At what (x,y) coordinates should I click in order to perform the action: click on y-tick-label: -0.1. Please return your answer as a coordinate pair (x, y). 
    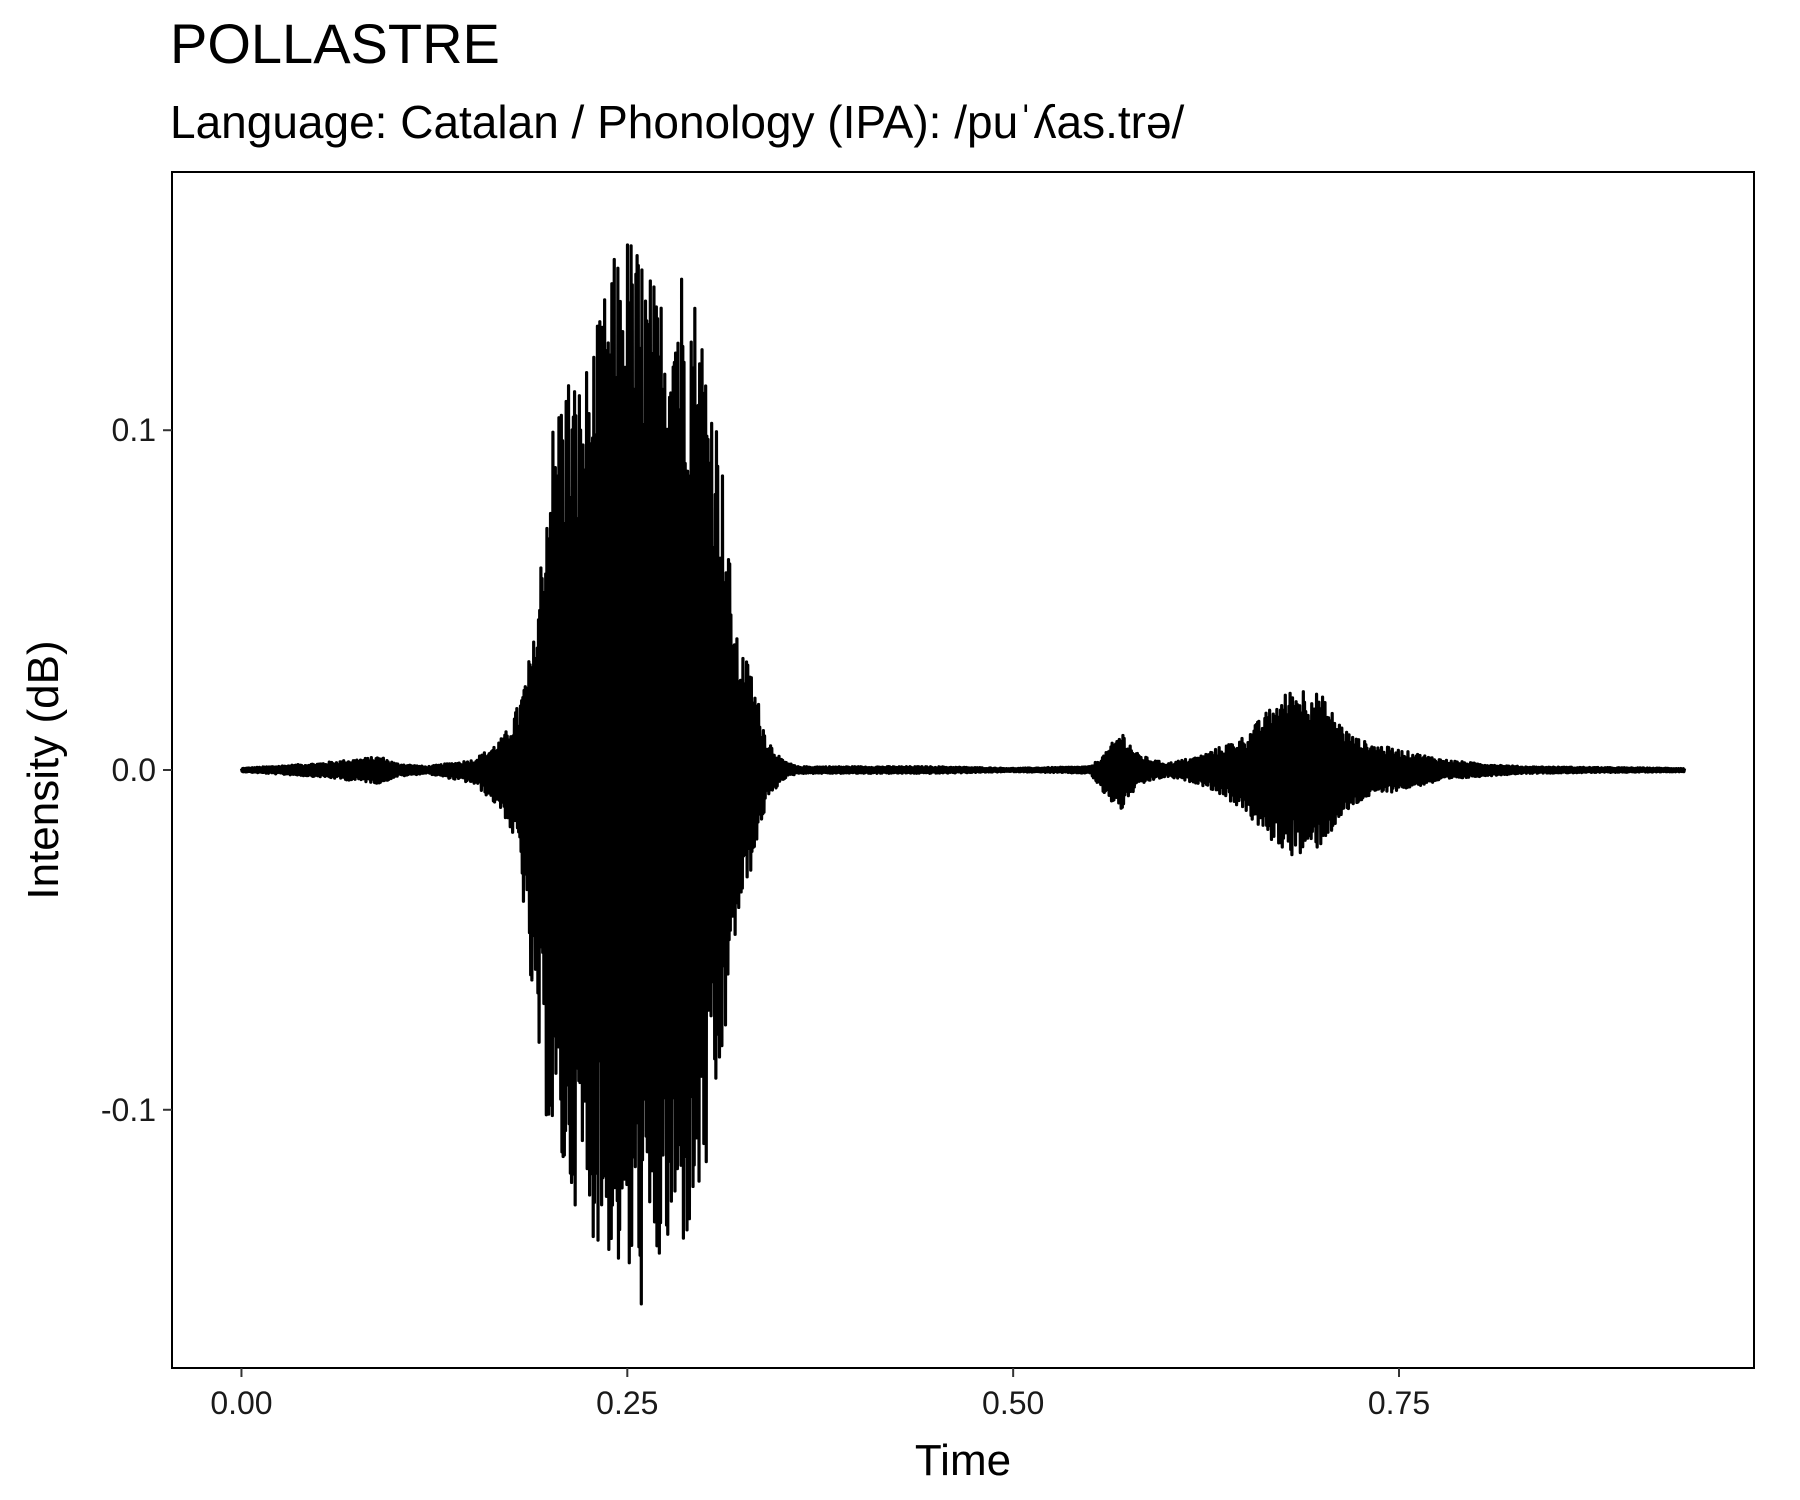
    Looking at the image, I should click on (128, 1110).